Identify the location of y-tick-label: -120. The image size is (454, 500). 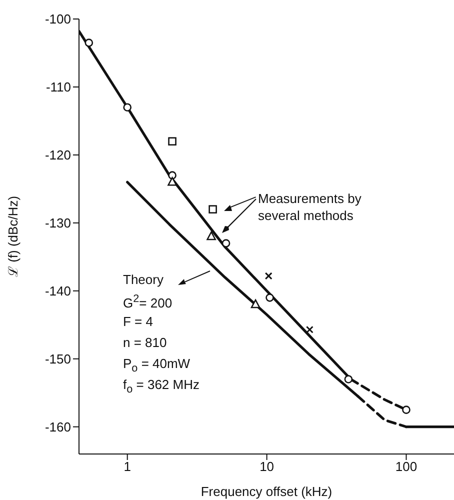
(57, 155).